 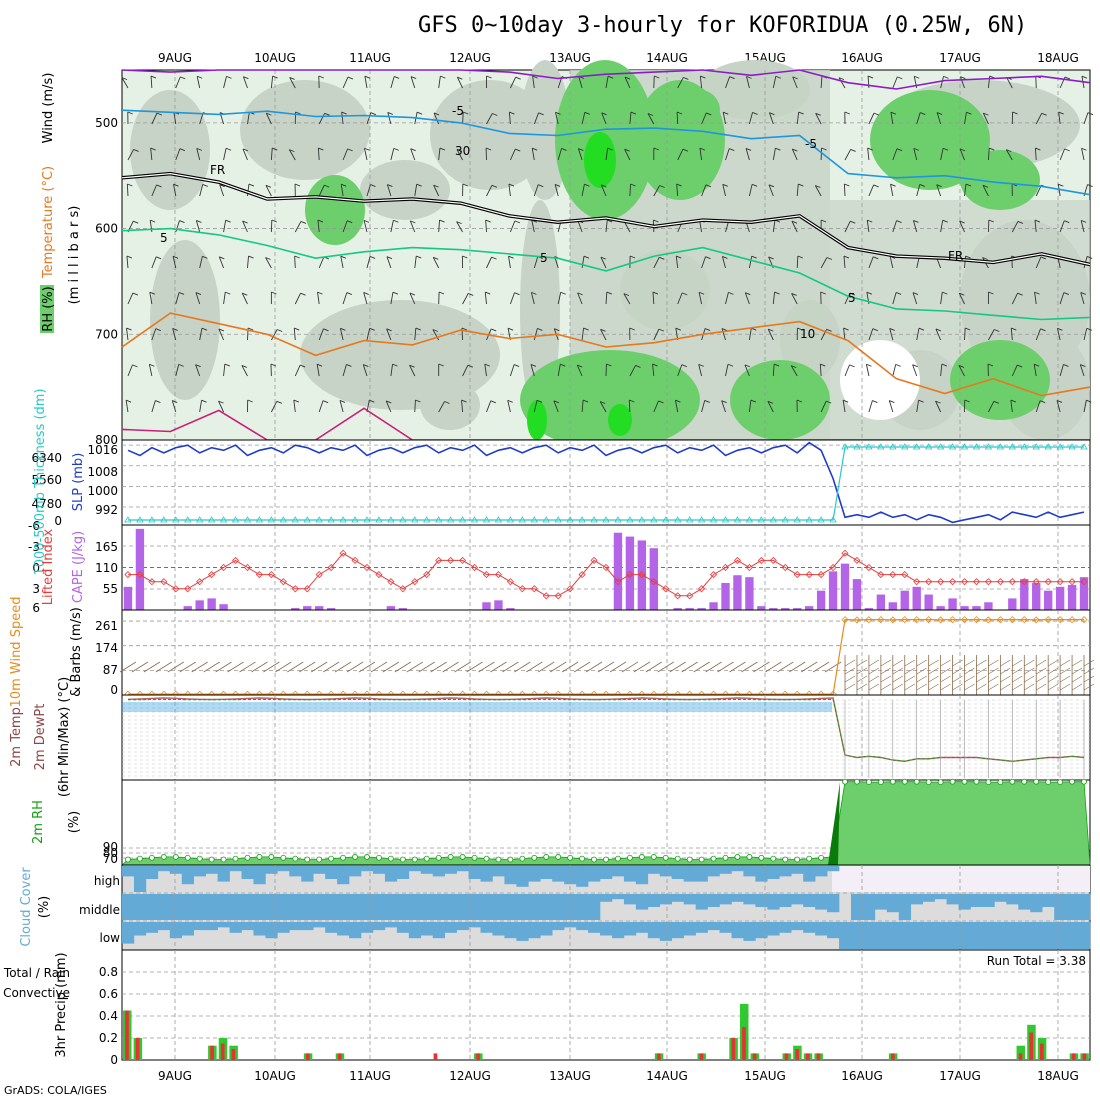 I want to click on top-date-12AUG: 12AUG, so click(x=470, y=58).